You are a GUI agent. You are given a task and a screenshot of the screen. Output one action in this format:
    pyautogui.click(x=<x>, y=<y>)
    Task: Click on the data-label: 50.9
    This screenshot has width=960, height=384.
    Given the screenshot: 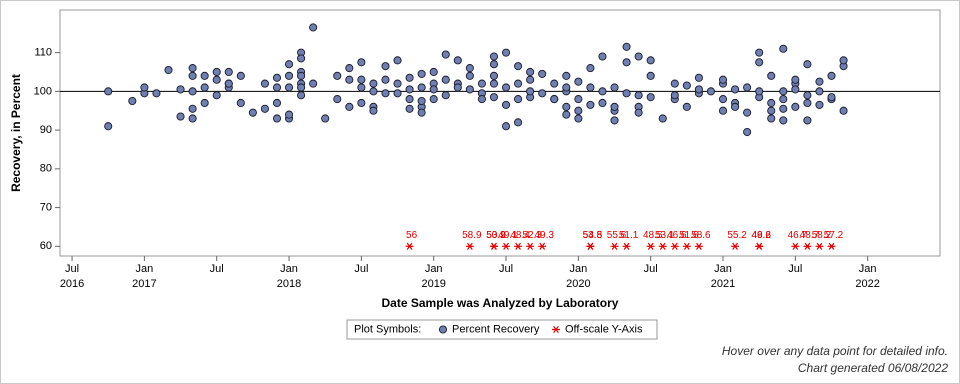 What is the action you would take?
    pyautogui.click(x=496, y=235)
    